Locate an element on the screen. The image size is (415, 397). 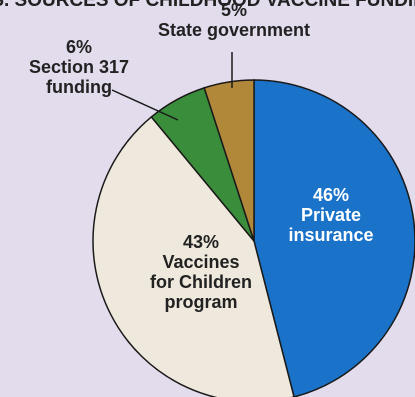
slice-percent: 6% is located at coordinates (79, 47).